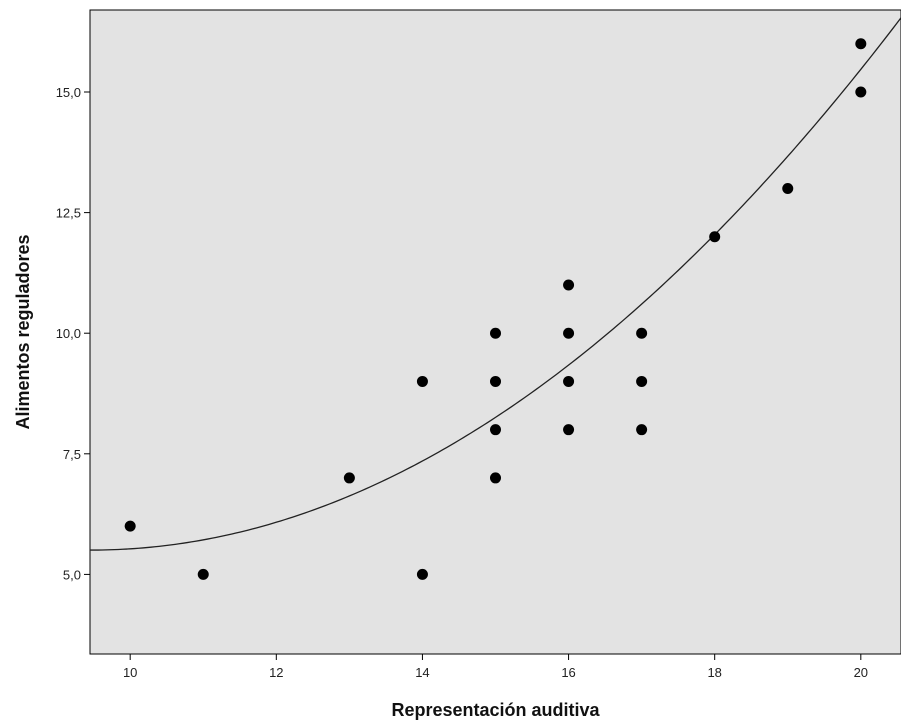  What do you see at coordinates (422, 672) in the screenshot?
I see `x-tick-label: 14` at bounding box center [422, 672].